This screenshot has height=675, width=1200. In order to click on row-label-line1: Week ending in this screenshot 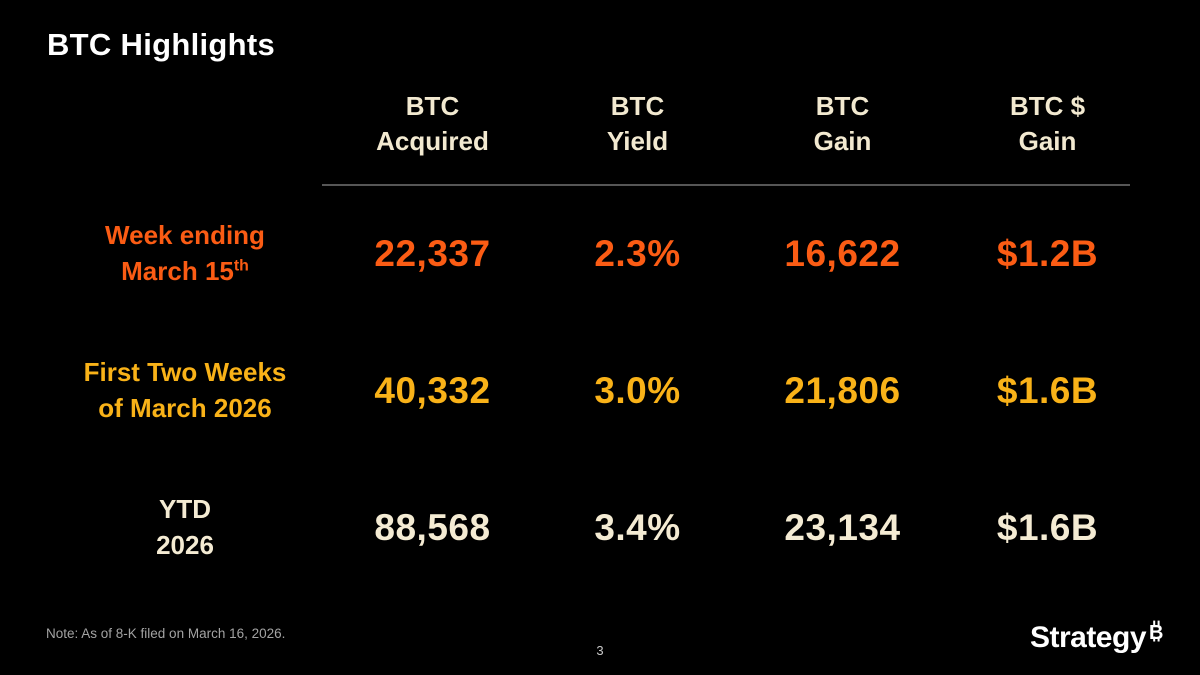, I will do `click(185, 235)`.